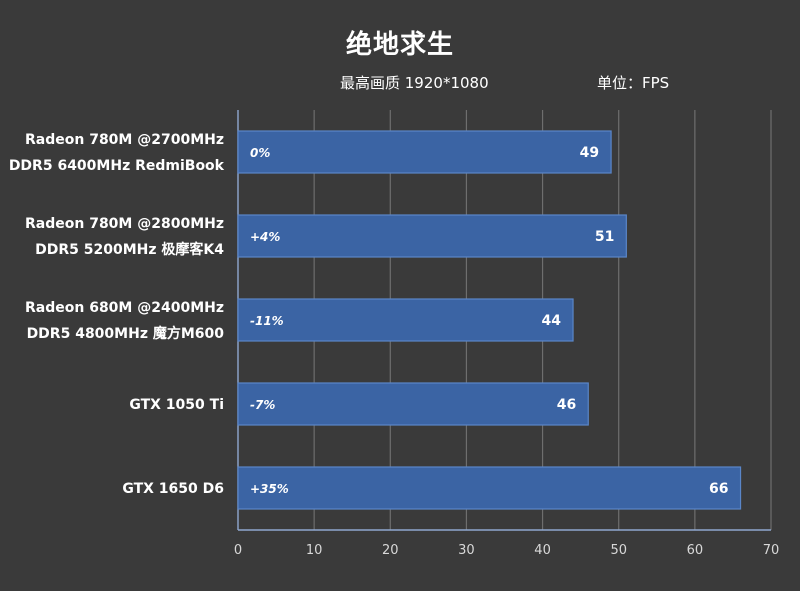 This screenshot has width=800, height=591. What do you see at coordinates (117, 166) in the screenshot?
I see `category-label: DDR5 6400MHz RedmiBook` at bounding box center [117, 166].